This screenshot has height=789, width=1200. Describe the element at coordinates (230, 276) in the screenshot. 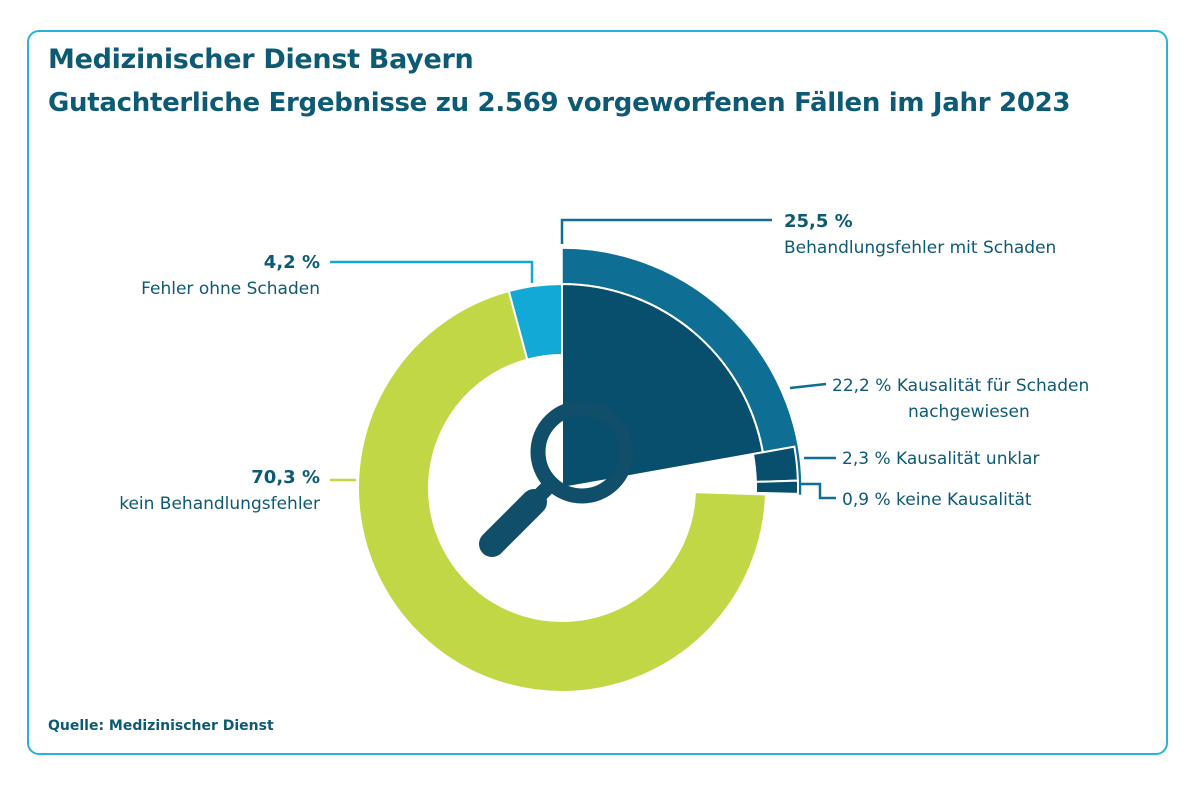

I see `label-fehler-ohne-schaden: 4,2 % Fehler ohne Schaden` at that location.